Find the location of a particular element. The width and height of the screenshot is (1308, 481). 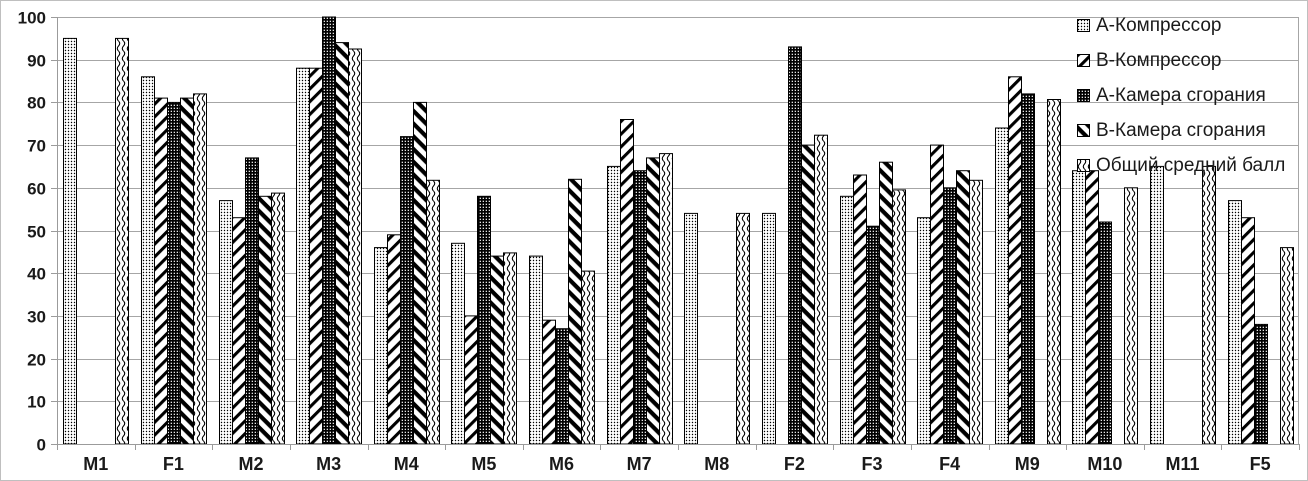

legend-item-a-combustion-chamber: А-Камера сгорания is located at coordinates (1181, 95).